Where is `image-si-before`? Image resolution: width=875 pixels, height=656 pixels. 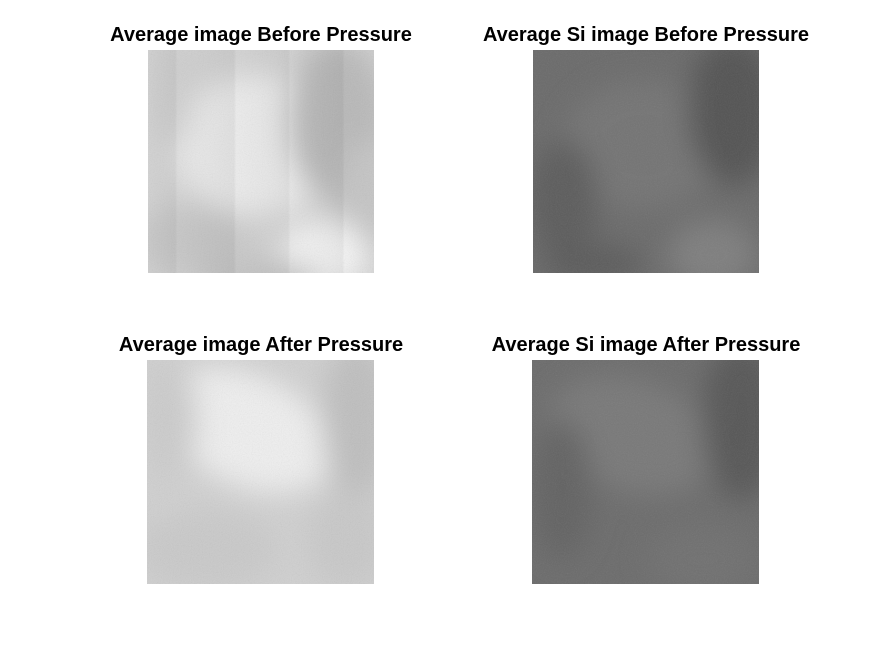
image-si-before is located at coordinates (646, 161).